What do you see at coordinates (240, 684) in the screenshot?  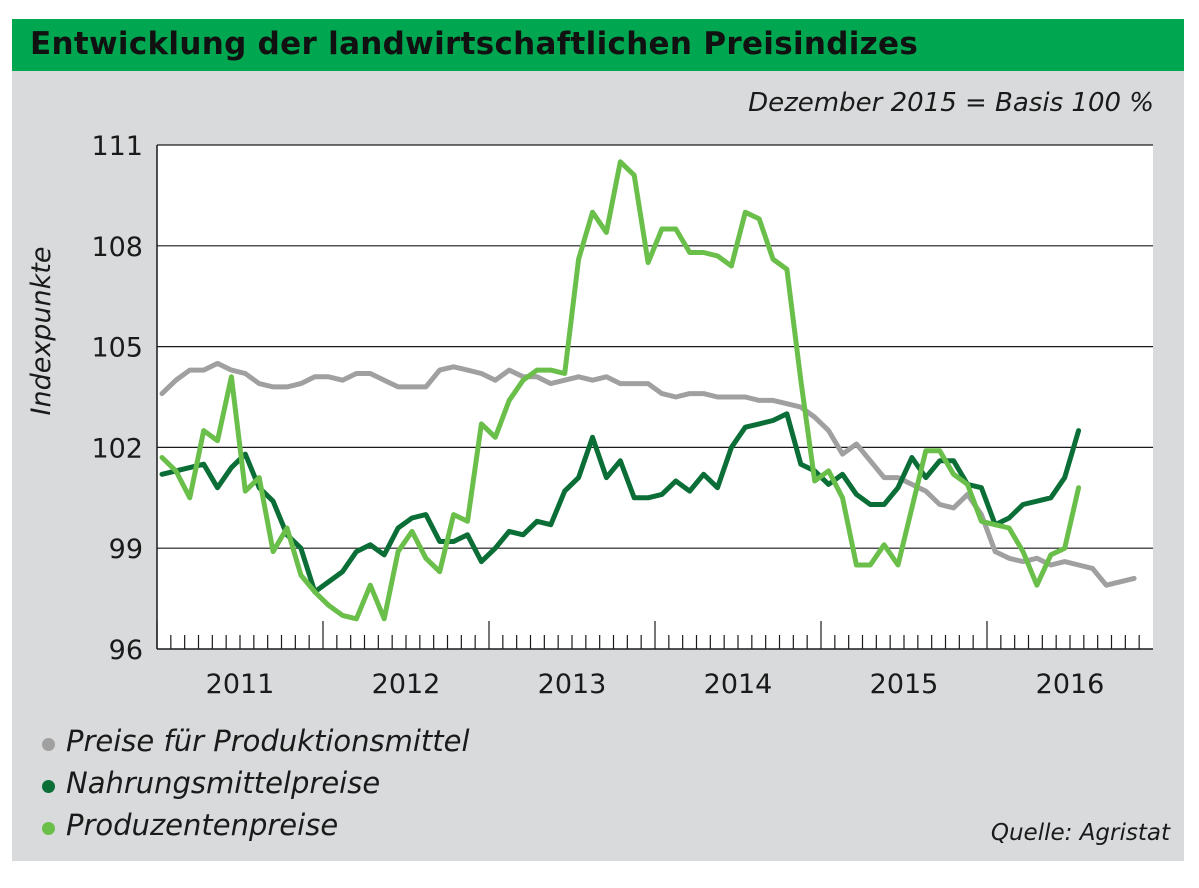 I see `x-year-label: 2011` at bounding box center [240, 684].